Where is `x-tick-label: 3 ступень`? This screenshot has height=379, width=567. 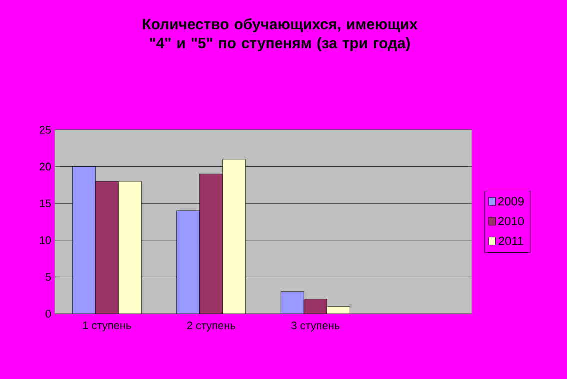 x-tick-label: 3 ступень is located at coordinates (316, 327).